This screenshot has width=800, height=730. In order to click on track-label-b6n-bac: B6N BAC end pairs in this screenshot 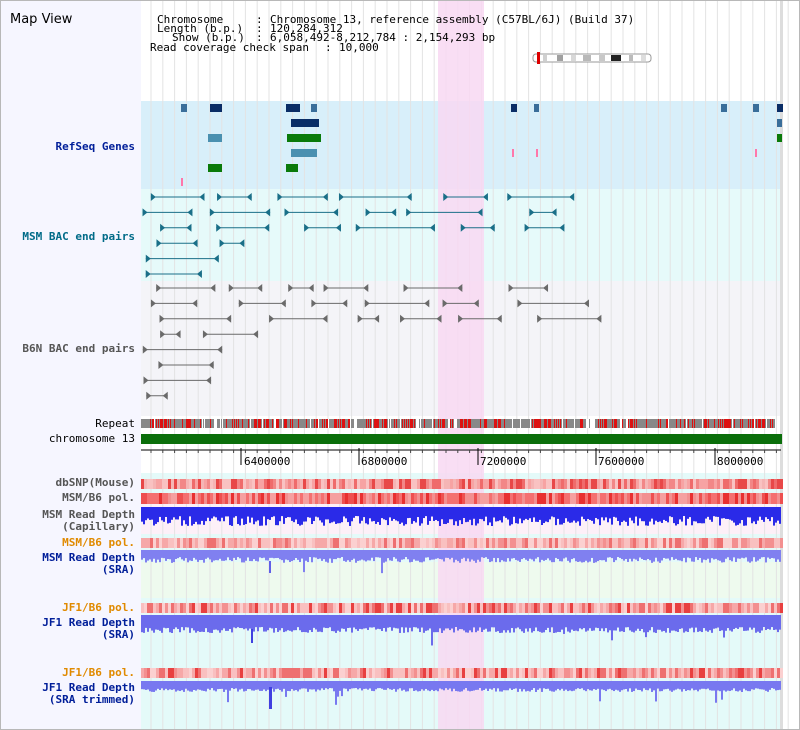, I will do `click(78, 348)`.